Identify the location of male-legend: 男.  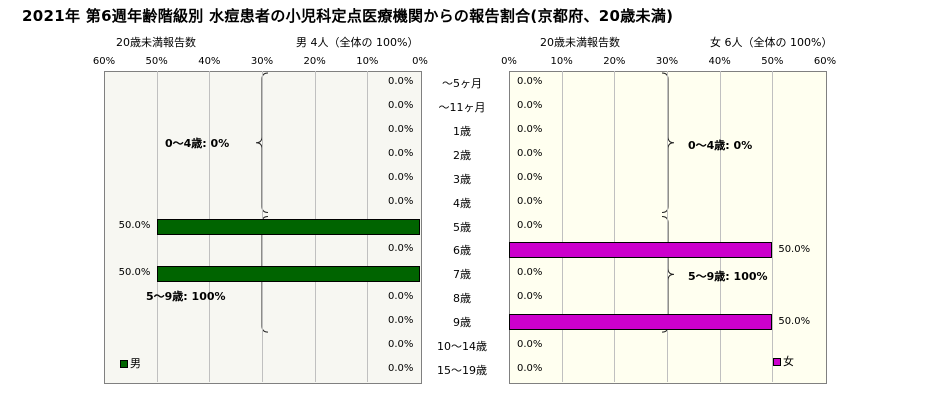
(130, 363).